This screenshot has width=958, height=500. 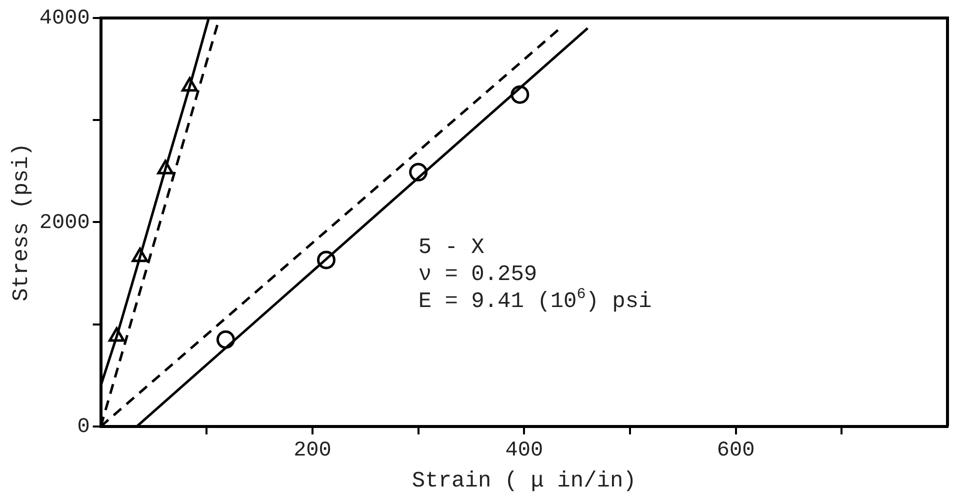 What do you see at coordinates (524, 481) in the screenshot?
I see `x-axis-title: Strain ( μ in/in)` at bounding box center [524, 481].